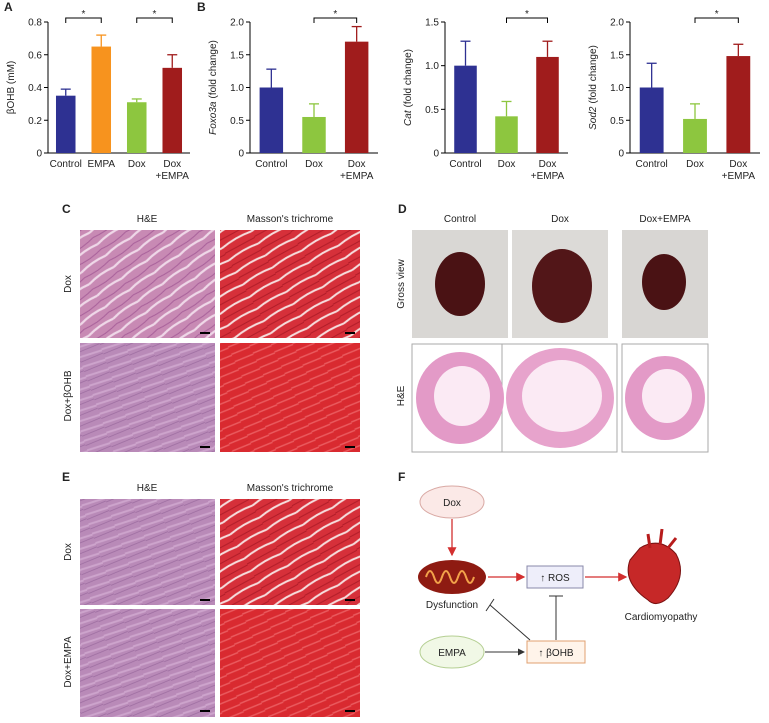  Describe the element at coordinates (508, 619) in the screenshot. I see `inhibition` at that location.